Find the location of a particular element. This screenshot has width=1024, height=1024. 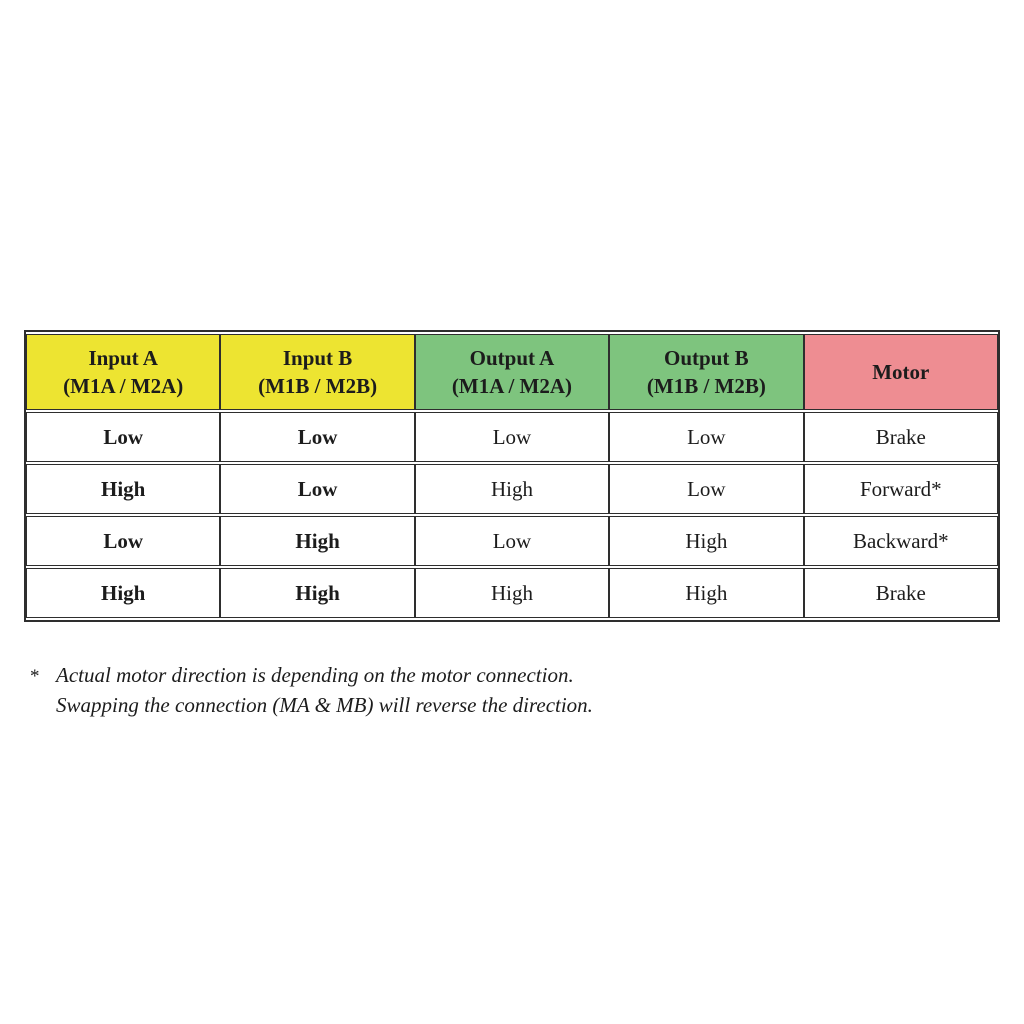

header-cell-output-a: Output A (M1A / M2A) is located at coordinates (512, 372).